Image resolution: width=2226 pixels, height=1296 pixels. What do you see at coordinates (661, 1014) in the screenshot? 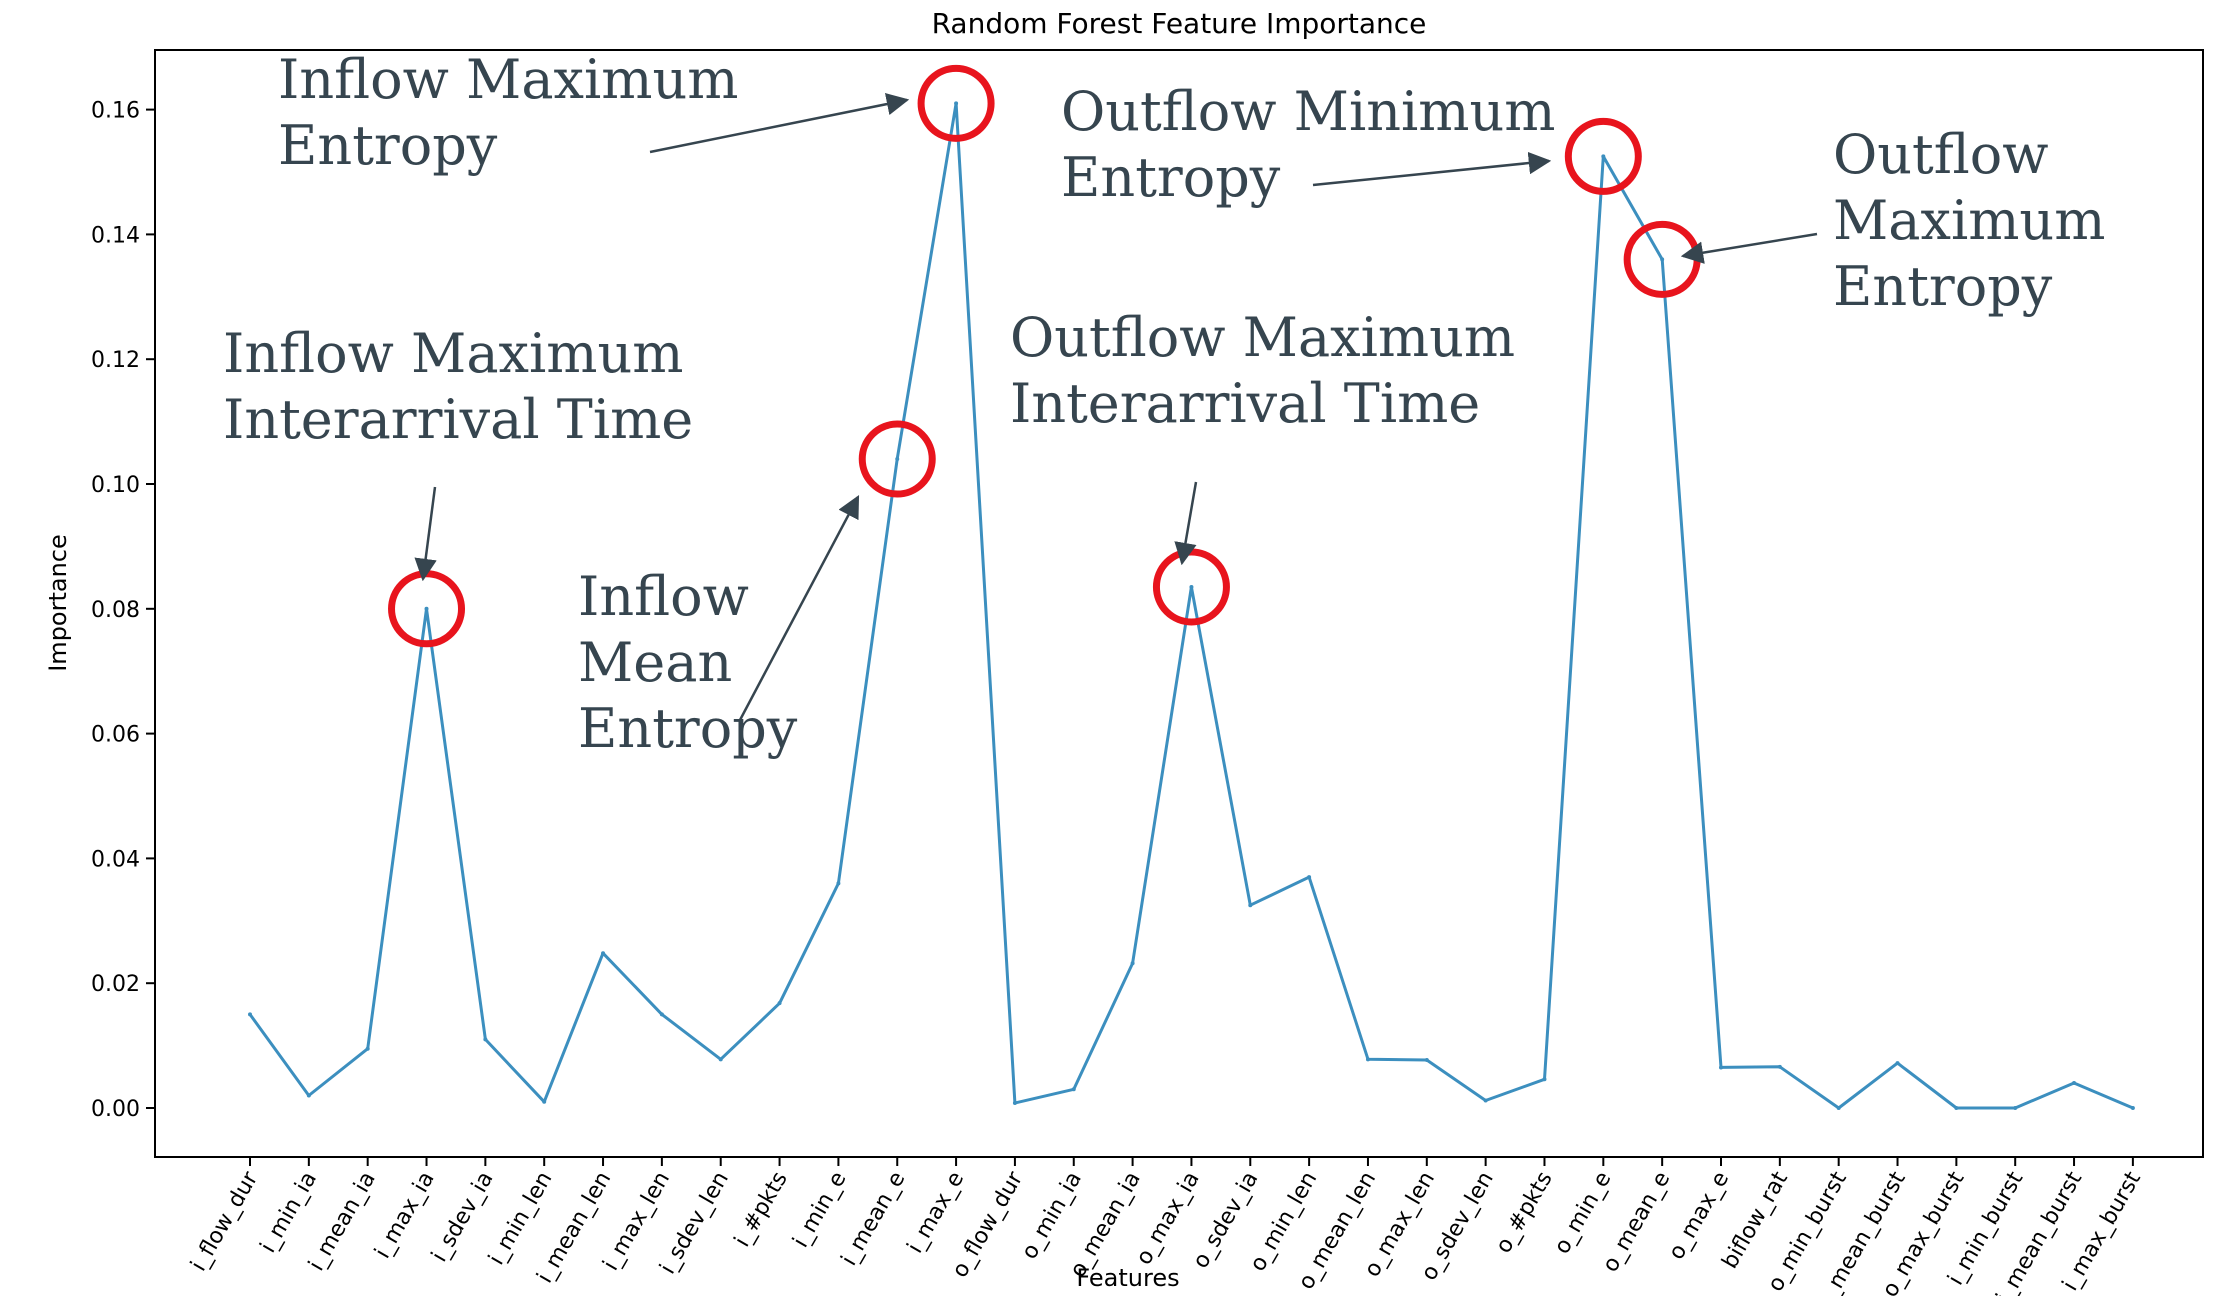
I see `data-point-i-max-len` at bounding box center [661, 1014].